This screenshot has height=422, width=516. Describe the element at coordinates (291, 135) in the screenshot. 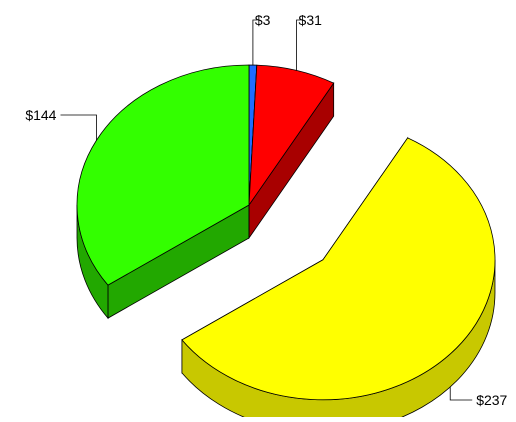

I see `slice-1-top` at that location.